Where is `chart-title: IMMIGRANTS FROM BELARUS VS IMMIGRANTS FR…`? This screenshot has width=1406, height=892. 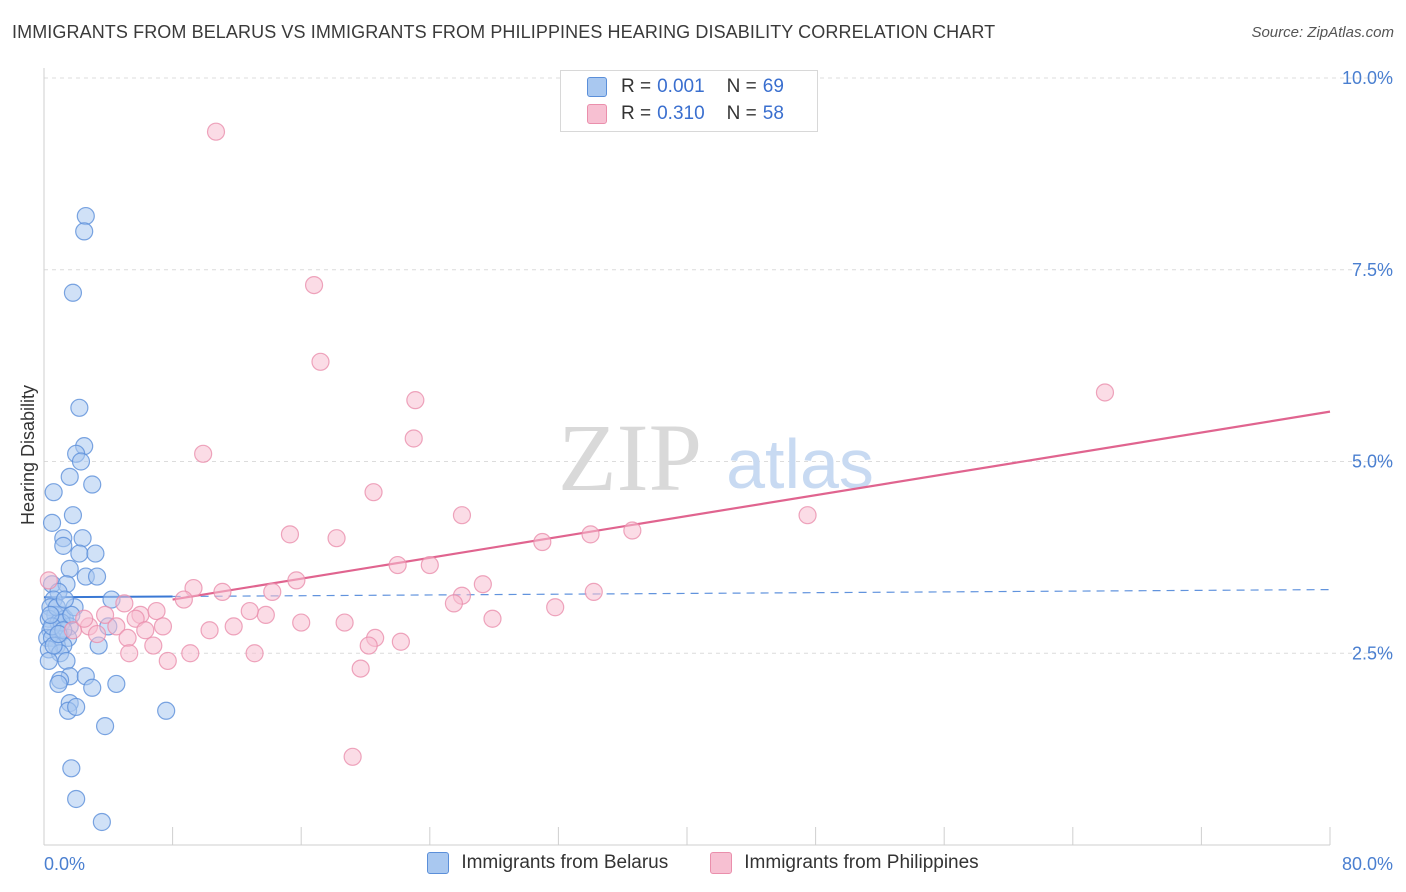
chart-title: IMMIGRANTS FROM BELARUS VS IMMIGRANTS FR… is located at coordinates (504, 32).